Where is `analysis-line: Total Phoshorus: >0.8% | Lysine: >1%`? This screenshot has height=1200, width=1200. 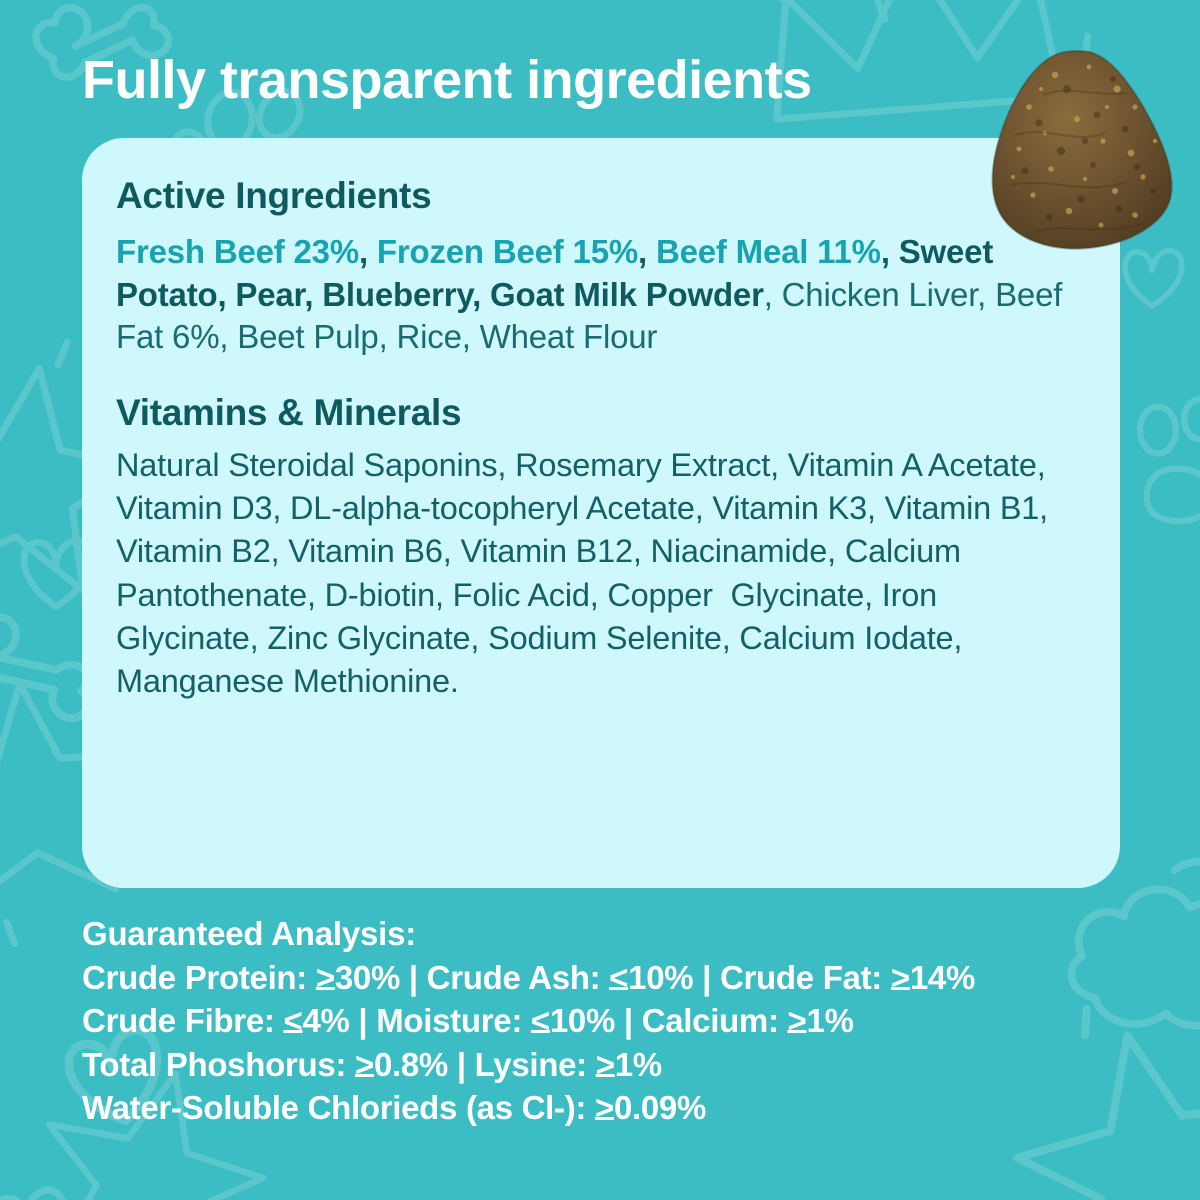 analysis-line: Total Phoshorus: >0.8% | Lysine: >1% is located at coordinates (622, 1065).